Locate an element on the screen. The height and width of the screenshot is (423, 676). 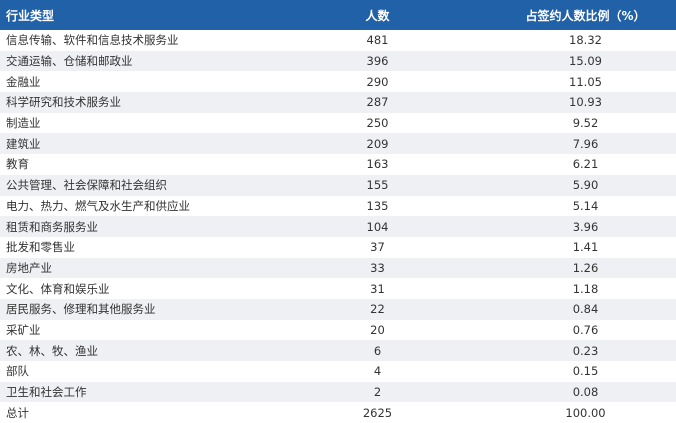
header-cell: 占签约人数比例（%） is located at coordinates (585, 15).